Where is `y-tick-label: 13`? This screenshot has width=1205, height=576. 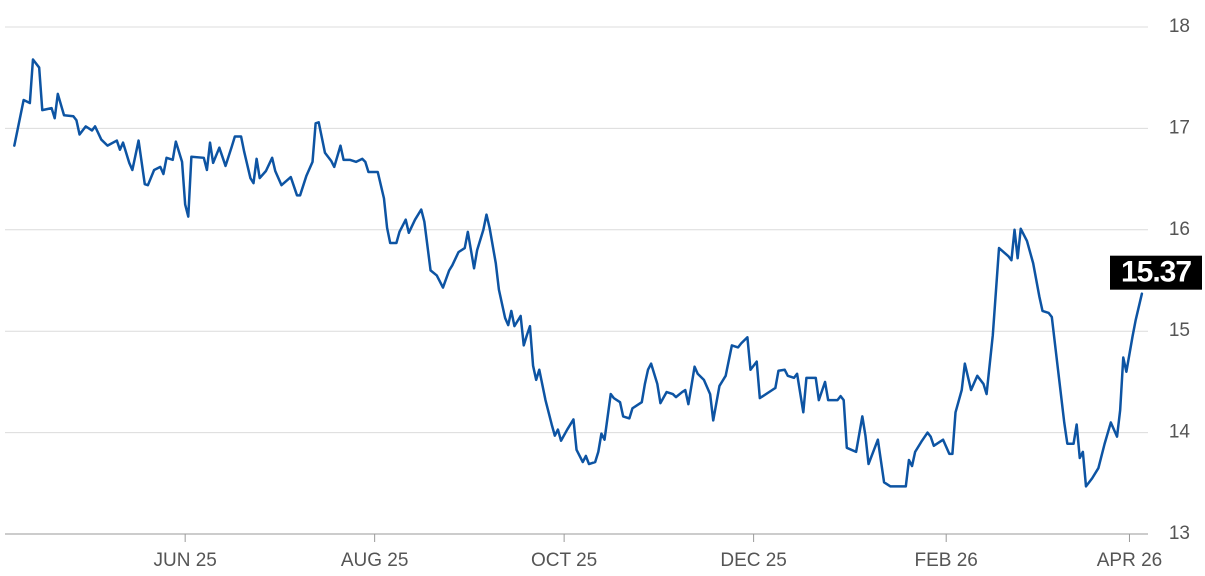
y-tick-label: 13 is located at coordinates (1179, 533).